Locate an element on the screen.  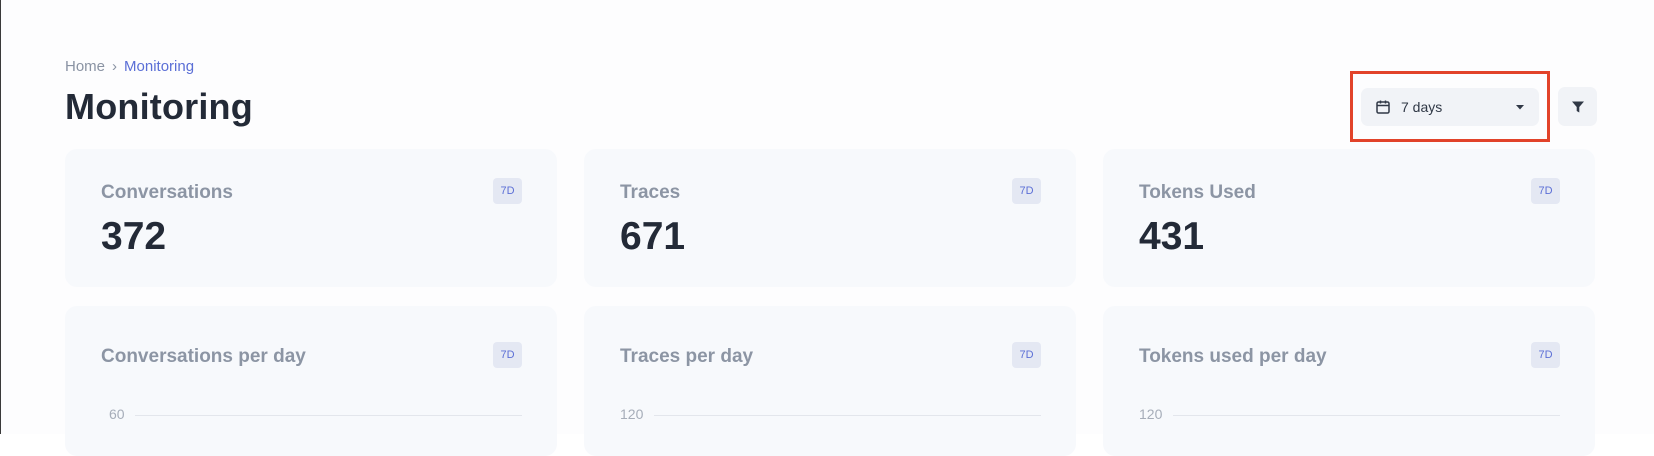
caret-down-icon is located at coordinates (1520, 107).